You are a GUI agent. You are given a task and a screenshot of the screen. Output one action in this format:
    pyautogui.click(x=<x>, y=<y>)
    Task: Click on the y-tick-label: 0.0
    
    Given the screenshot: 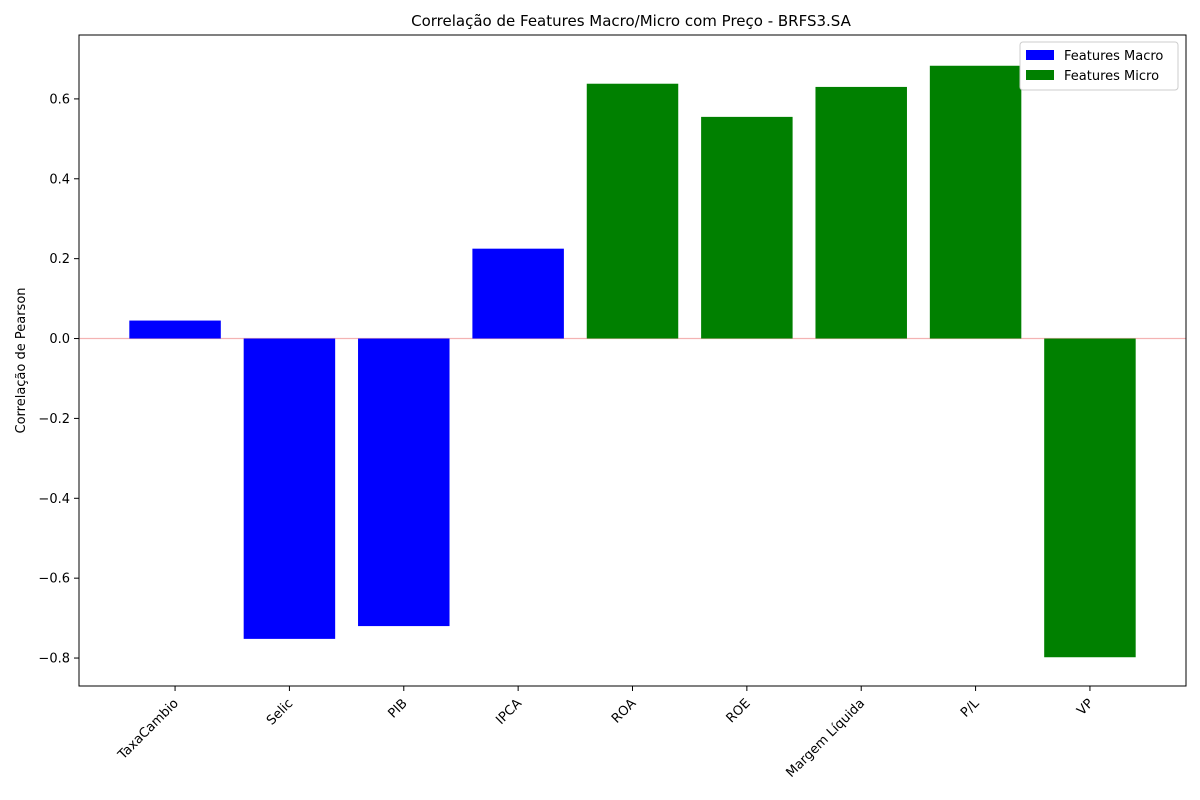 What is the action you would take?
    pyautogui.click(x=59, y=339)
    